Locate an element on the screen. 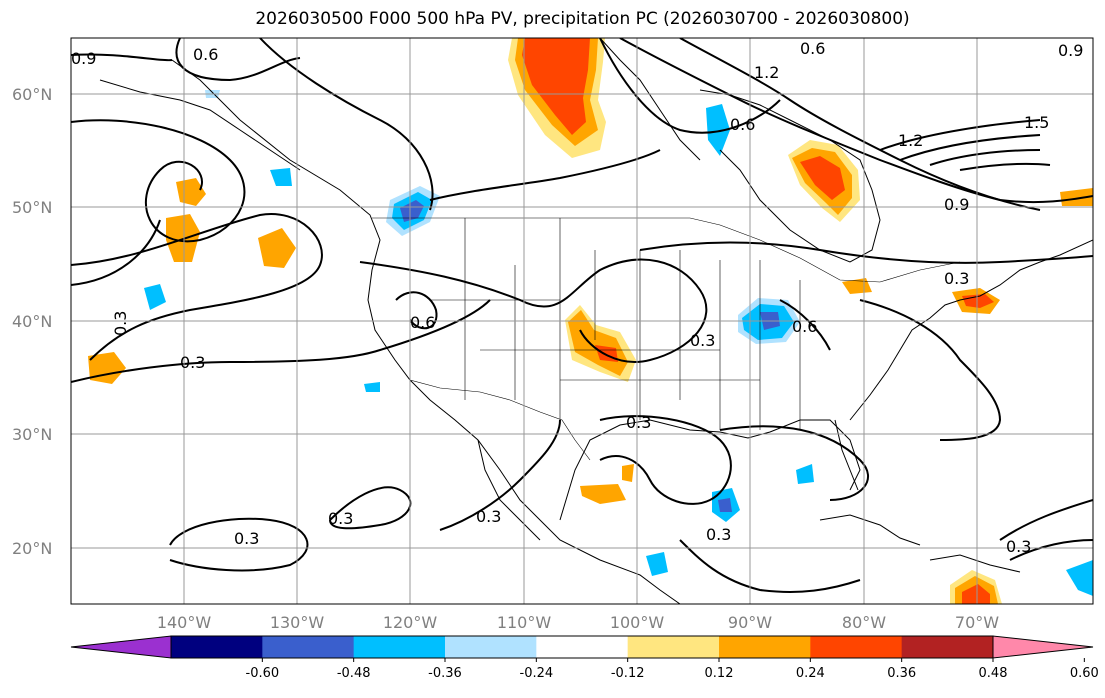  colorbar-extend-max is located at coordinates (1043, 647).